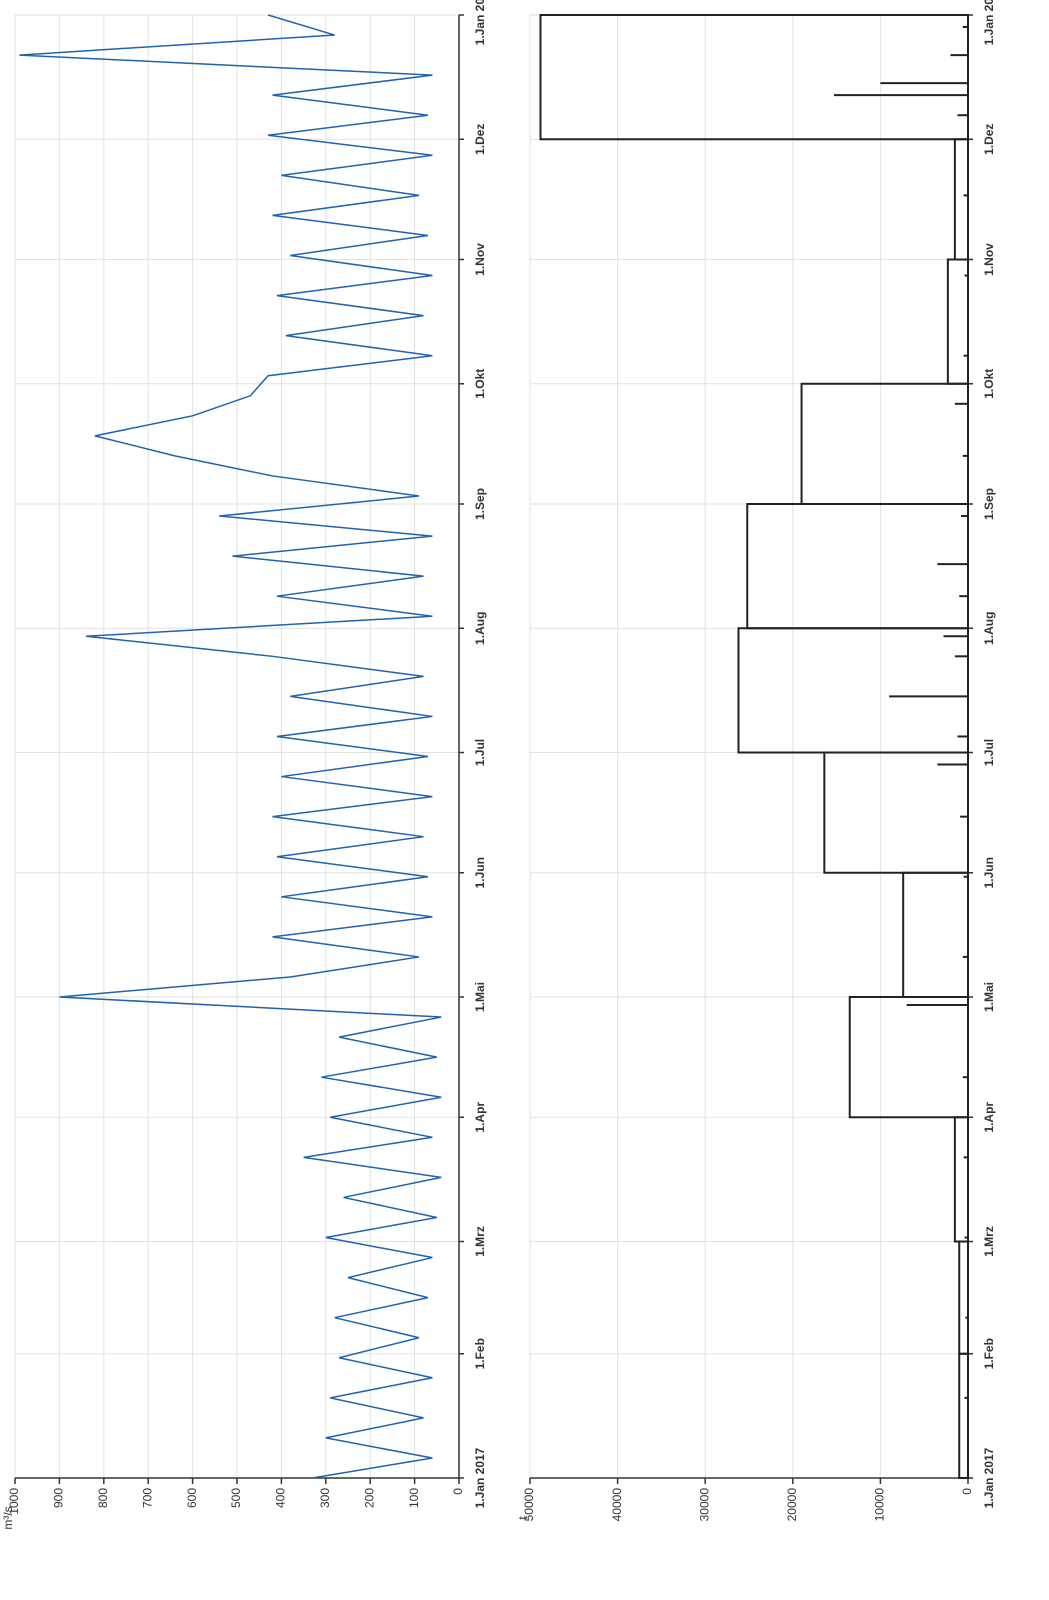 Image resolution: width=1049 pixels, height=1600 pixels. What do you see at coordinates (529, 1505) in the screenshot?
I see `y-tick-label: 50000` at bounding box center [529, 1505].